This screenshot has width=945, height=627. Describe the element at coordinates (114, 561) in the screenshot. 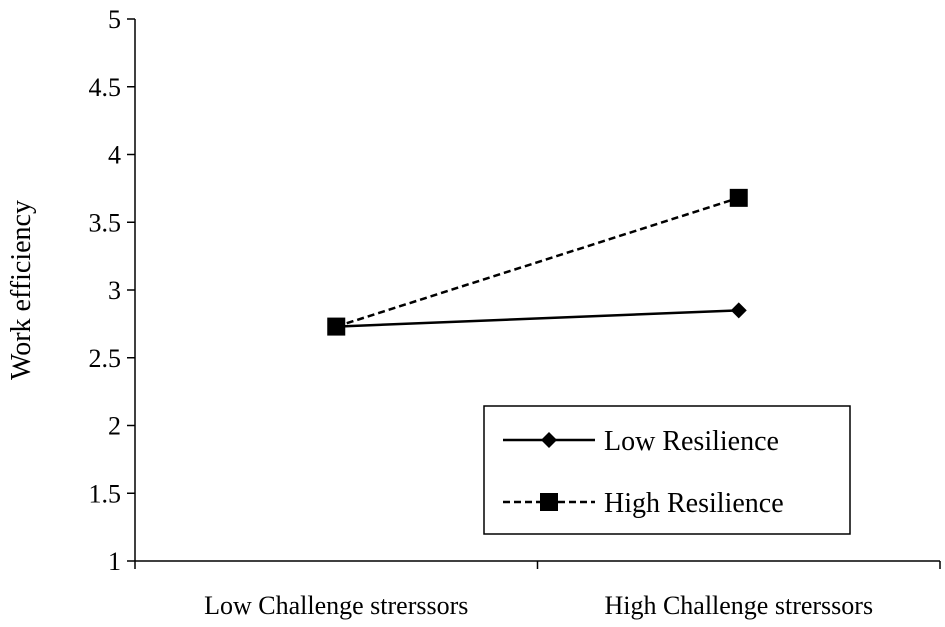

I see `y-tick-label: 1` at that location.